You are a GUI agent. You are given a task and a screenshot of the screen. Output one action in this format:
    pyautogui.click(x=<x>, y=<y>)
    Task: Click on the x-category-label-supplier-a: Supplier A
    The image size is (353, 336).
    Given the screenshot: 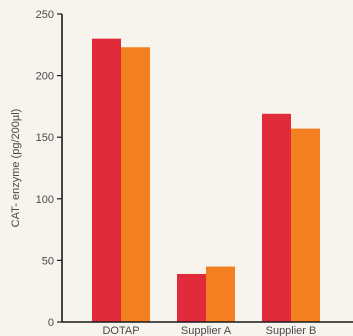 What is the action you would take?
    pyautogui.click(x=206, y=330)
    